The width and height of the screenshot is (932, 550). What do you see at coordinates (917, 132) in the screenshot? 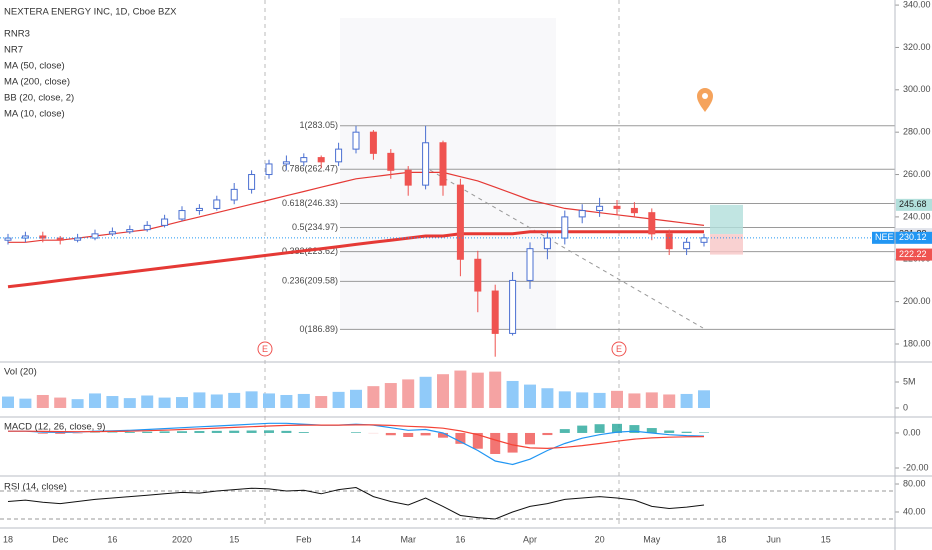
I see `y-tick-label: 280.00` at bounding box center [917, 132].